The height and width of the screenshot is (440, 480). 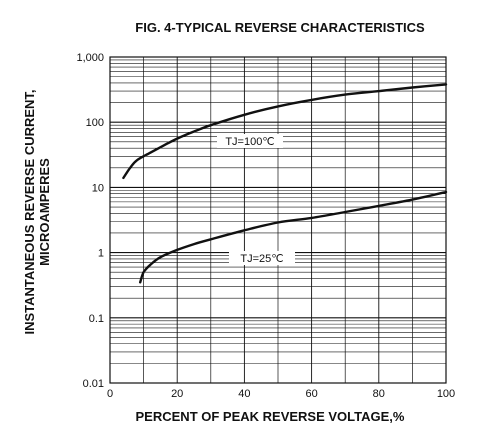 I want to click on chart-title: FIG. 4-TYPICAL REVERSE CHARACTERISTICS, so click(x=280, y=27).